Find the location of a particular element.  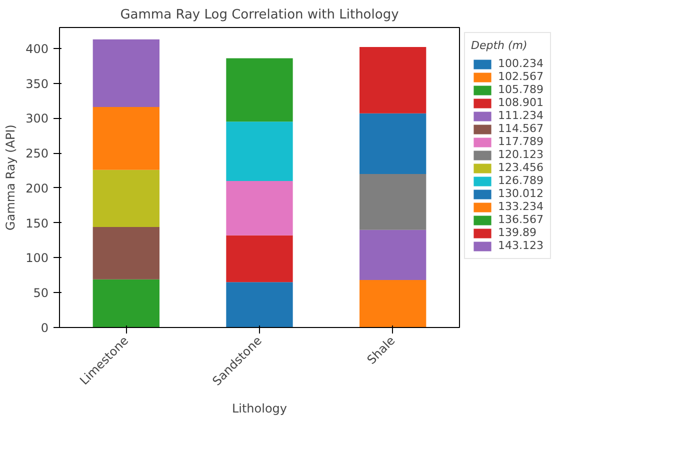

legend-label: 133.234 is located at coordinates (521, 206).